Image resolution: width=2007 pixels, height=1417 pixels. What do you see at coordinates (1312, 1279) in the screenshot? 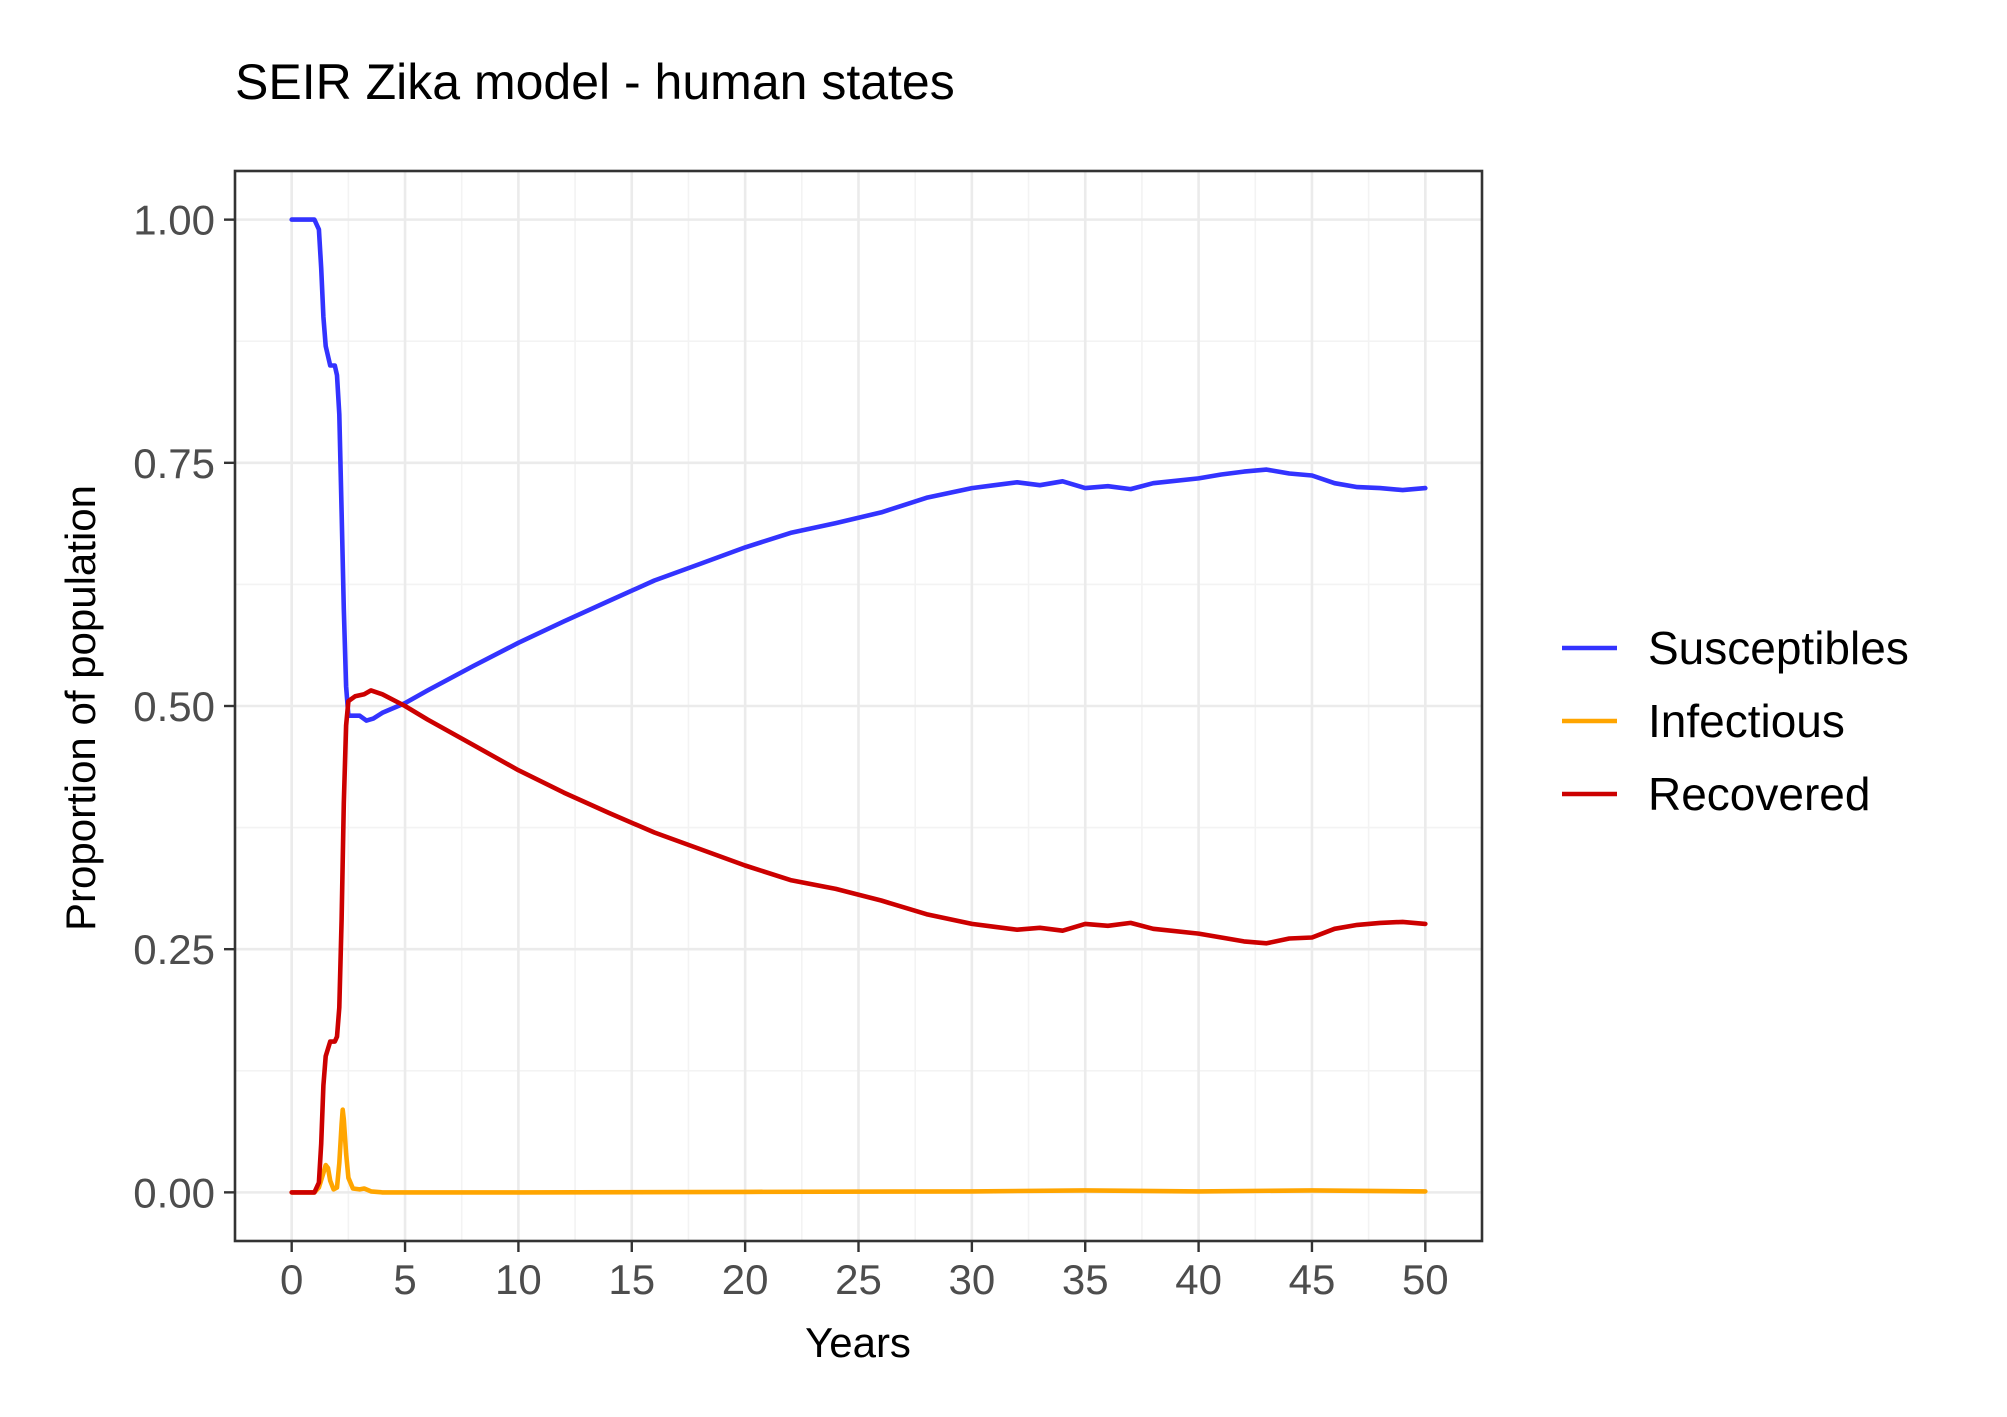
I see `x-tick-label: 45` at bounding box center [1312, 1279].